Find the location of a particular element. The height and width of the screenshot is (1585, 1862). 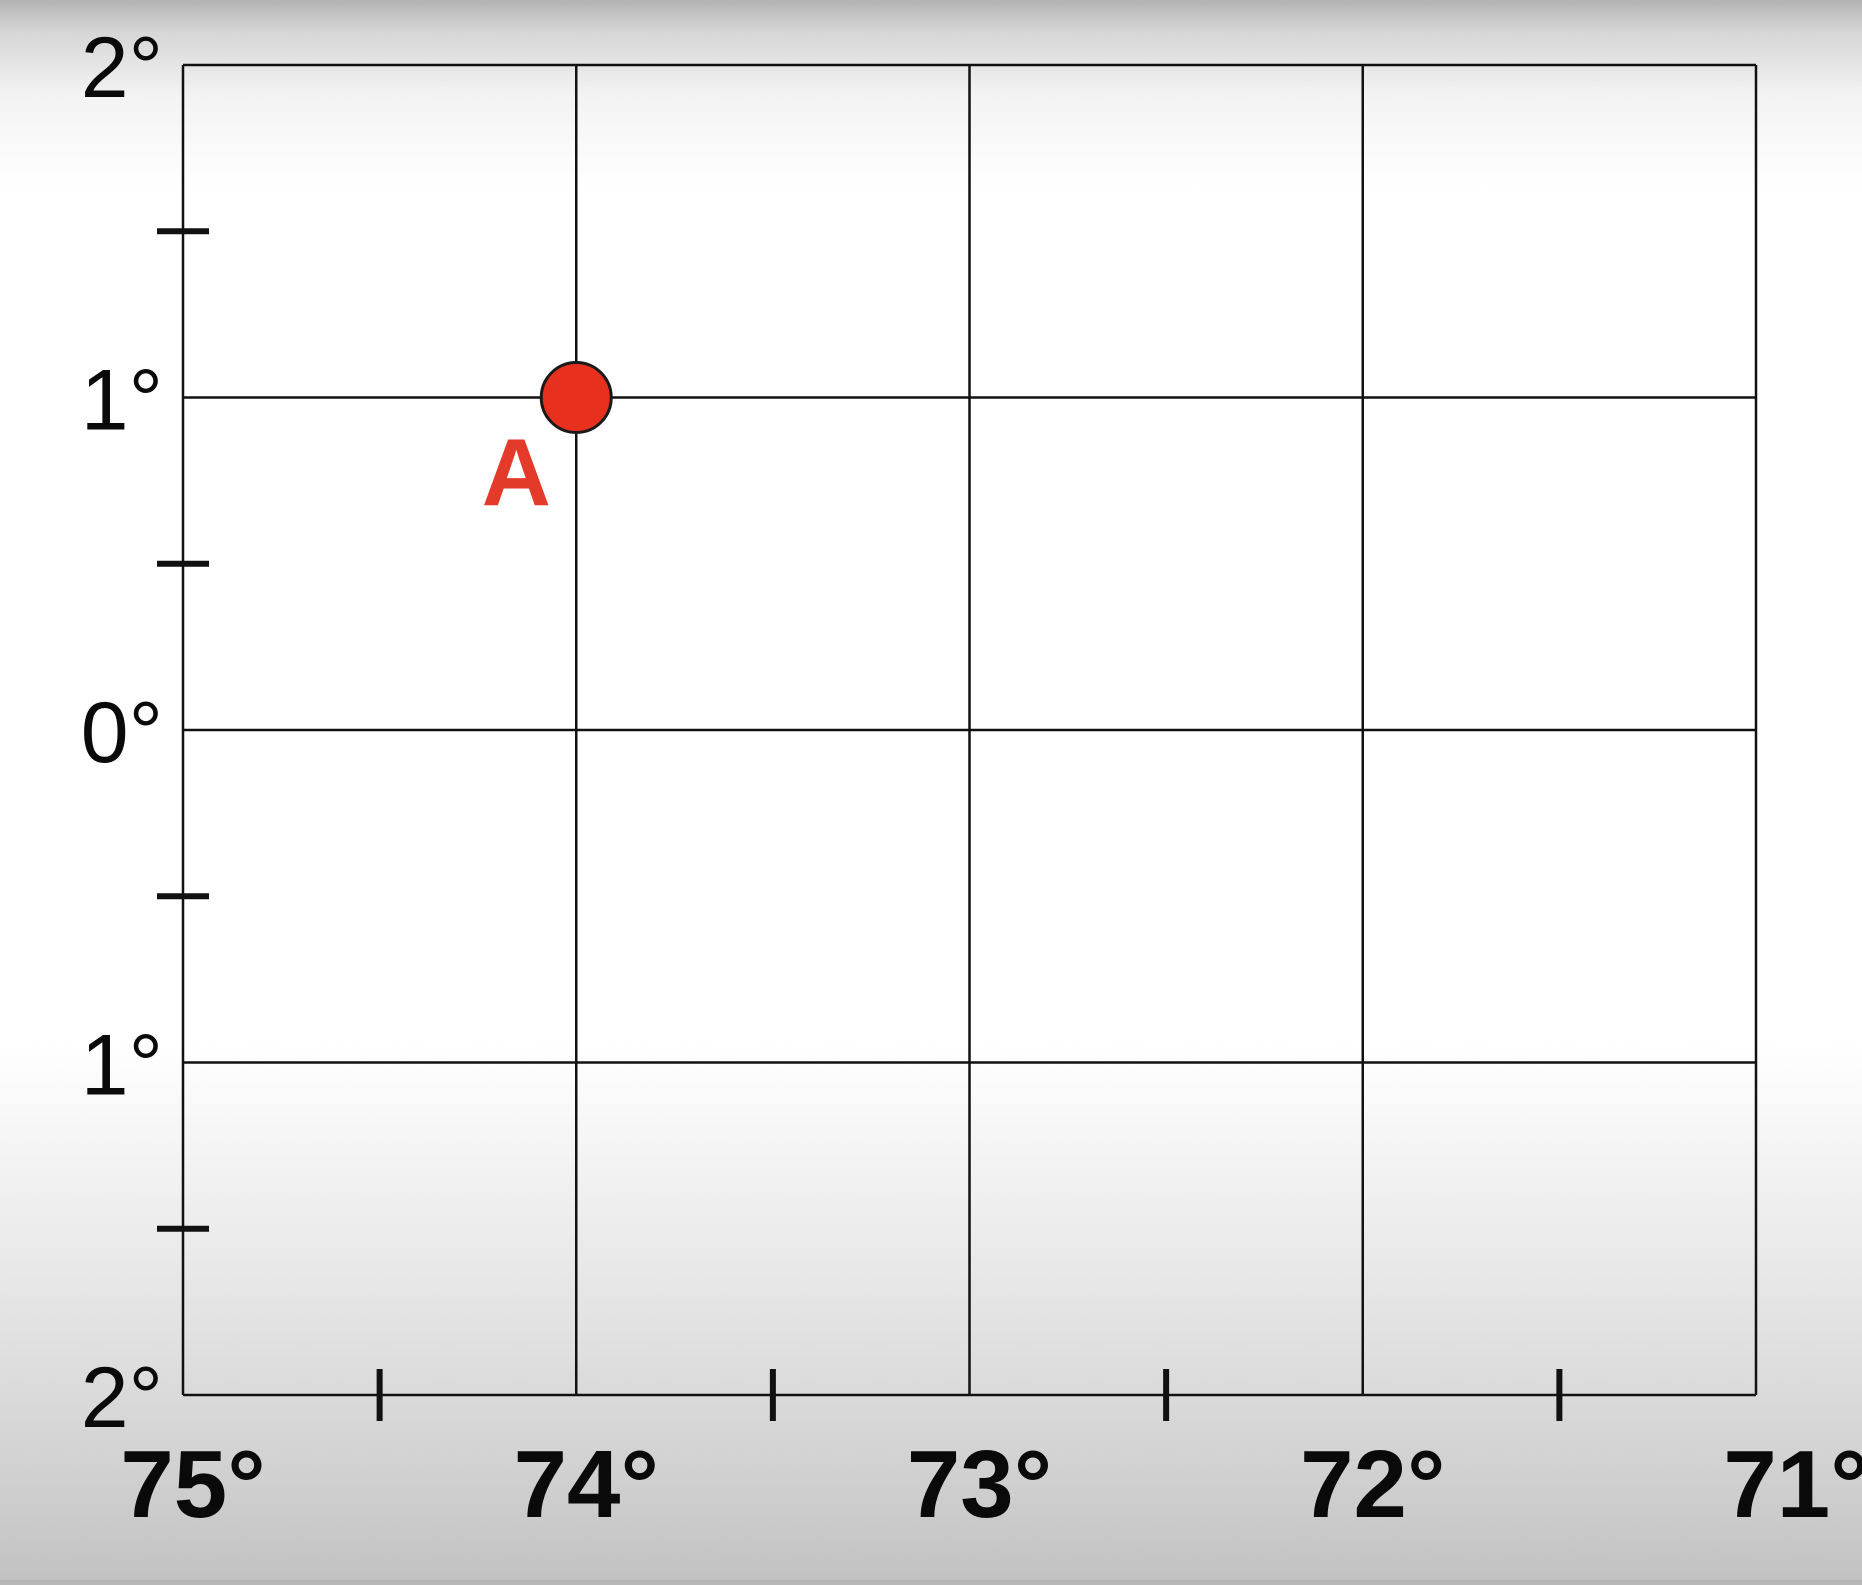

longitude-label: 71° is located at coordinates (1792, 1484).